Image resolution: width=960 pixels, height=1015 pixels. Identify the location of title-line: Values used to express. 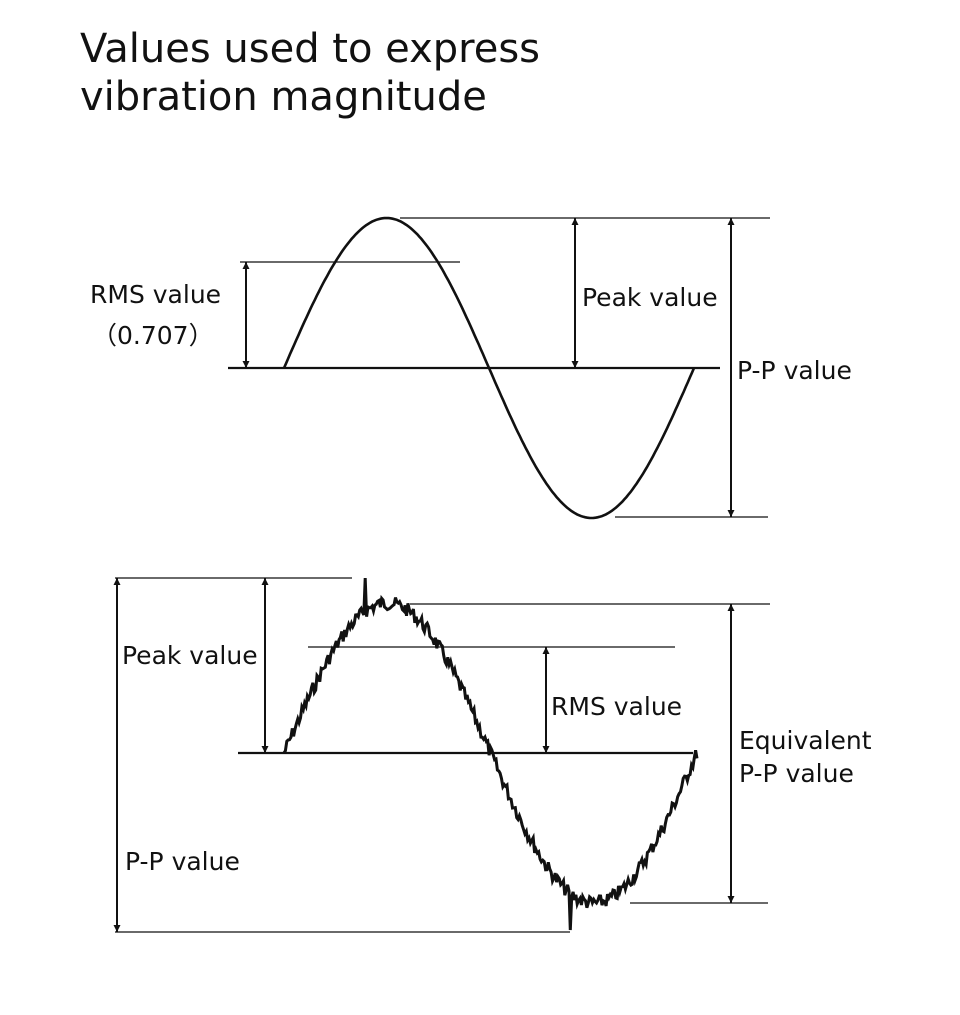
(310, 49).